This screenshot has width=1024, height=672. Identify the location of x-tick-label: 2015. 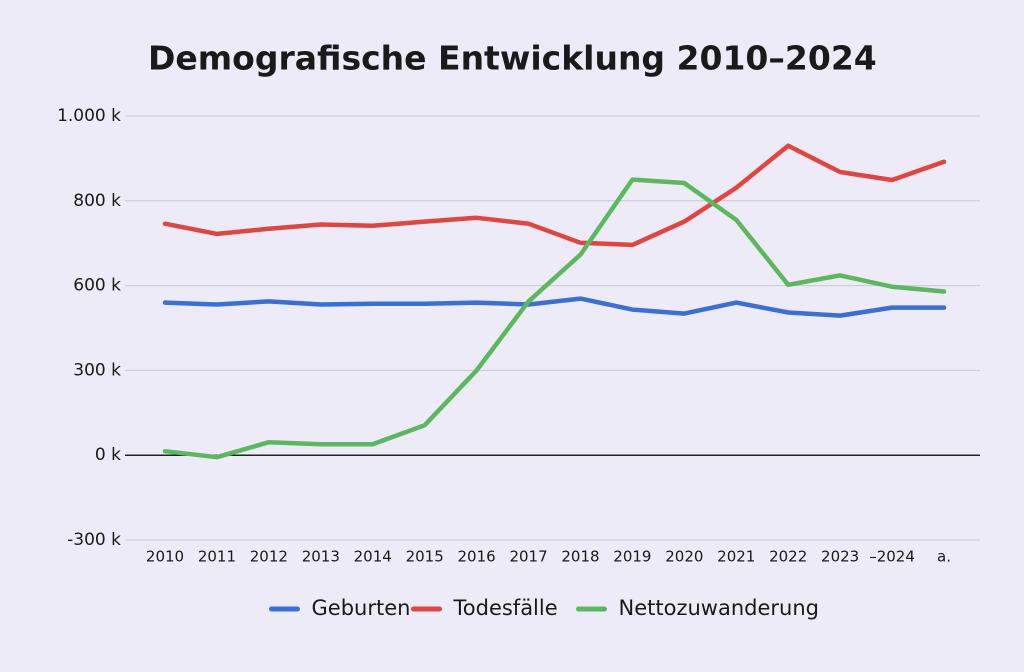
(425, 557).